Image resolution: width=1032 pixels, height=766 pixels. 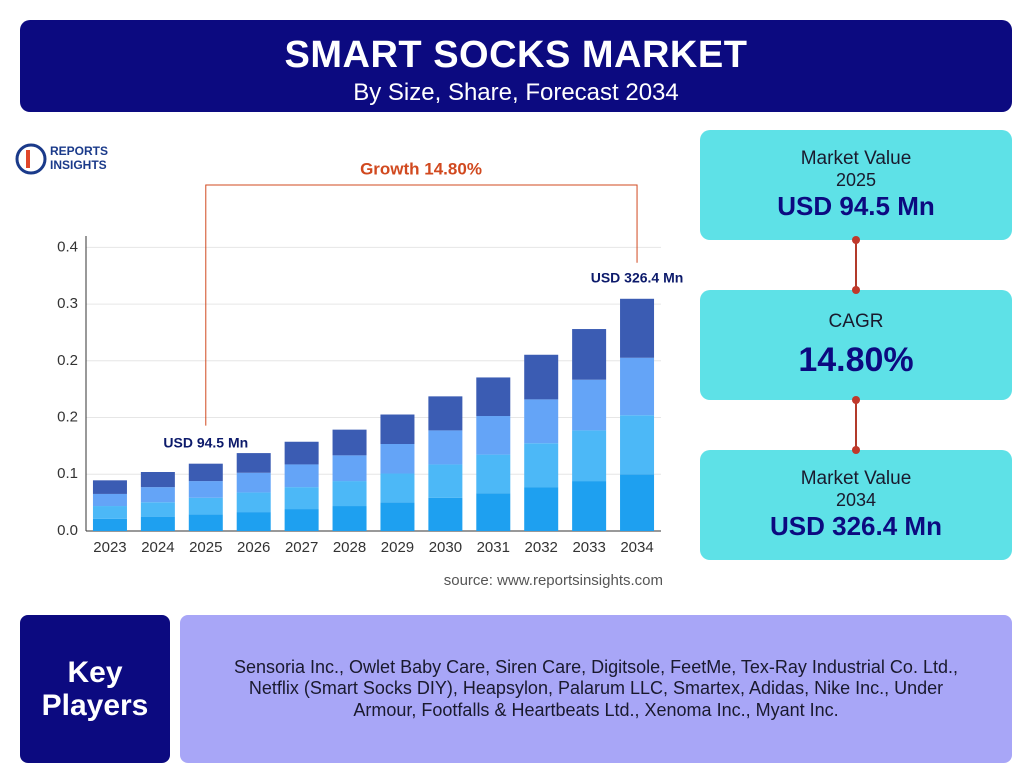 What do you see at coordinates (856, 526) in the screenshot?
I see `stat-value: USD 326.4 Mn` at bounding box center [856, 526].